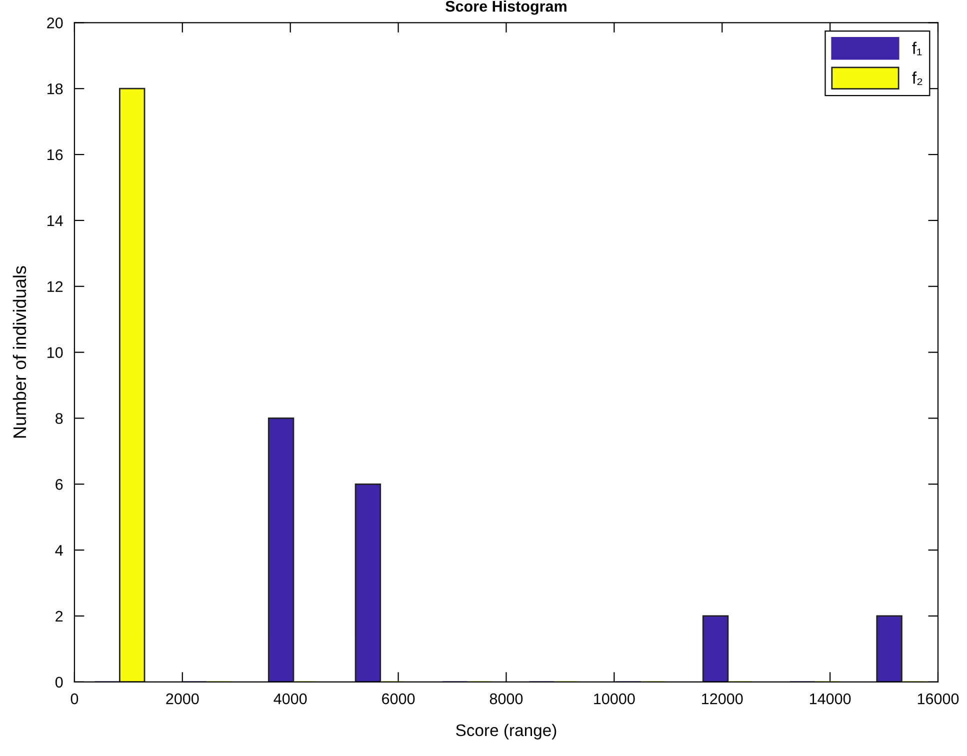 The image size is (967, 756). What do you see at coordinates (506, 7) in the screenshot?
I see `chart-title: Score Histogram` at bounding box center [506, 7].